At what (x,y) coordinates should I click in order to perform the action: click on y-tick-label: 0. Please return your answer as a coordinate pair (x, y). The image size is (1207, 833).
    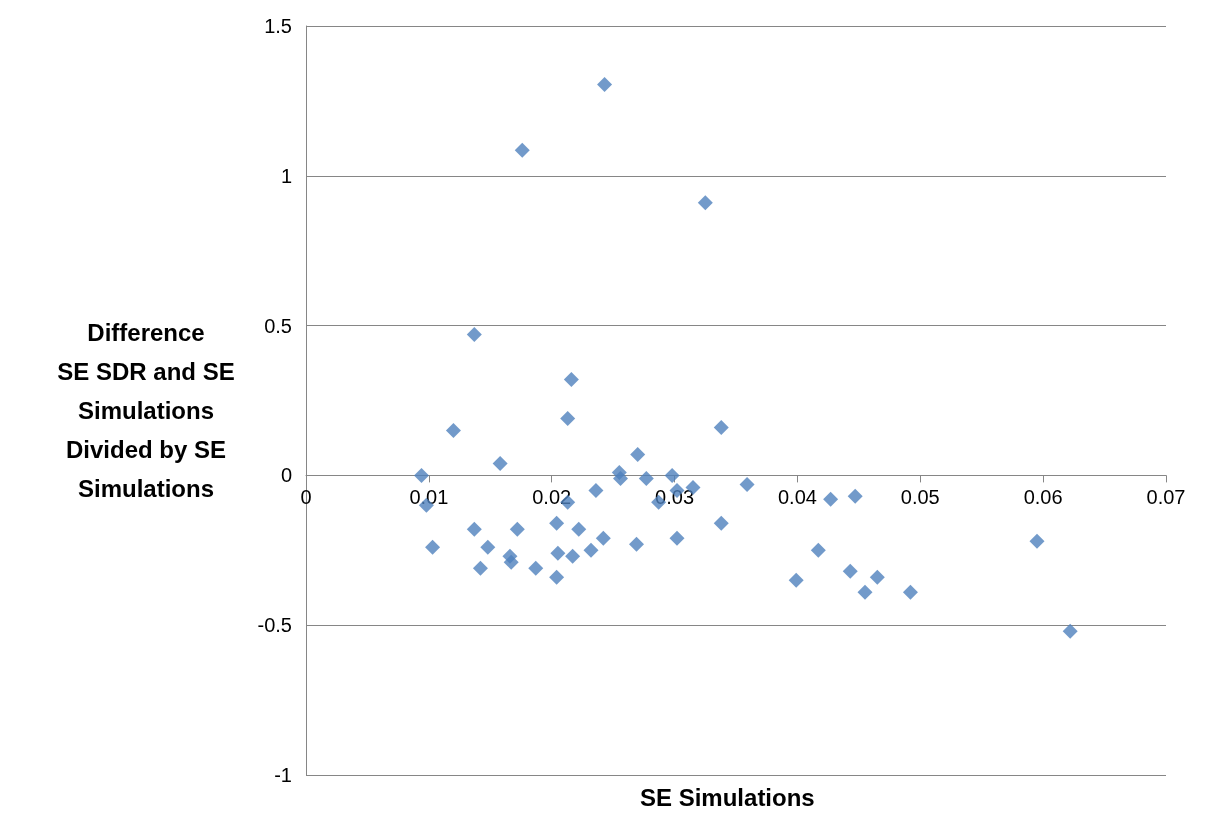
    Looking at the image, I should click on (286, 475).